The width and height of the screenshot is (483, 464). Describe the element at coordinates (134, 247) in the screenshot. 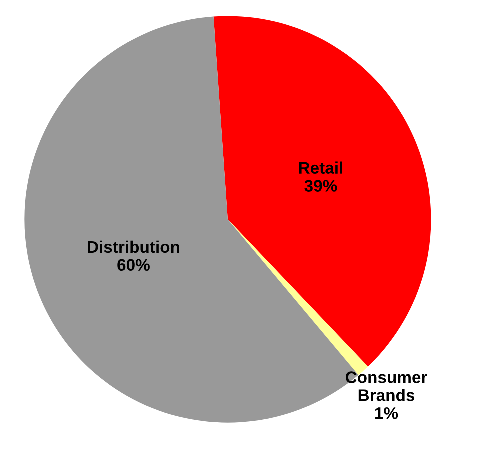

I see `slice-label: Distribution` at that location.